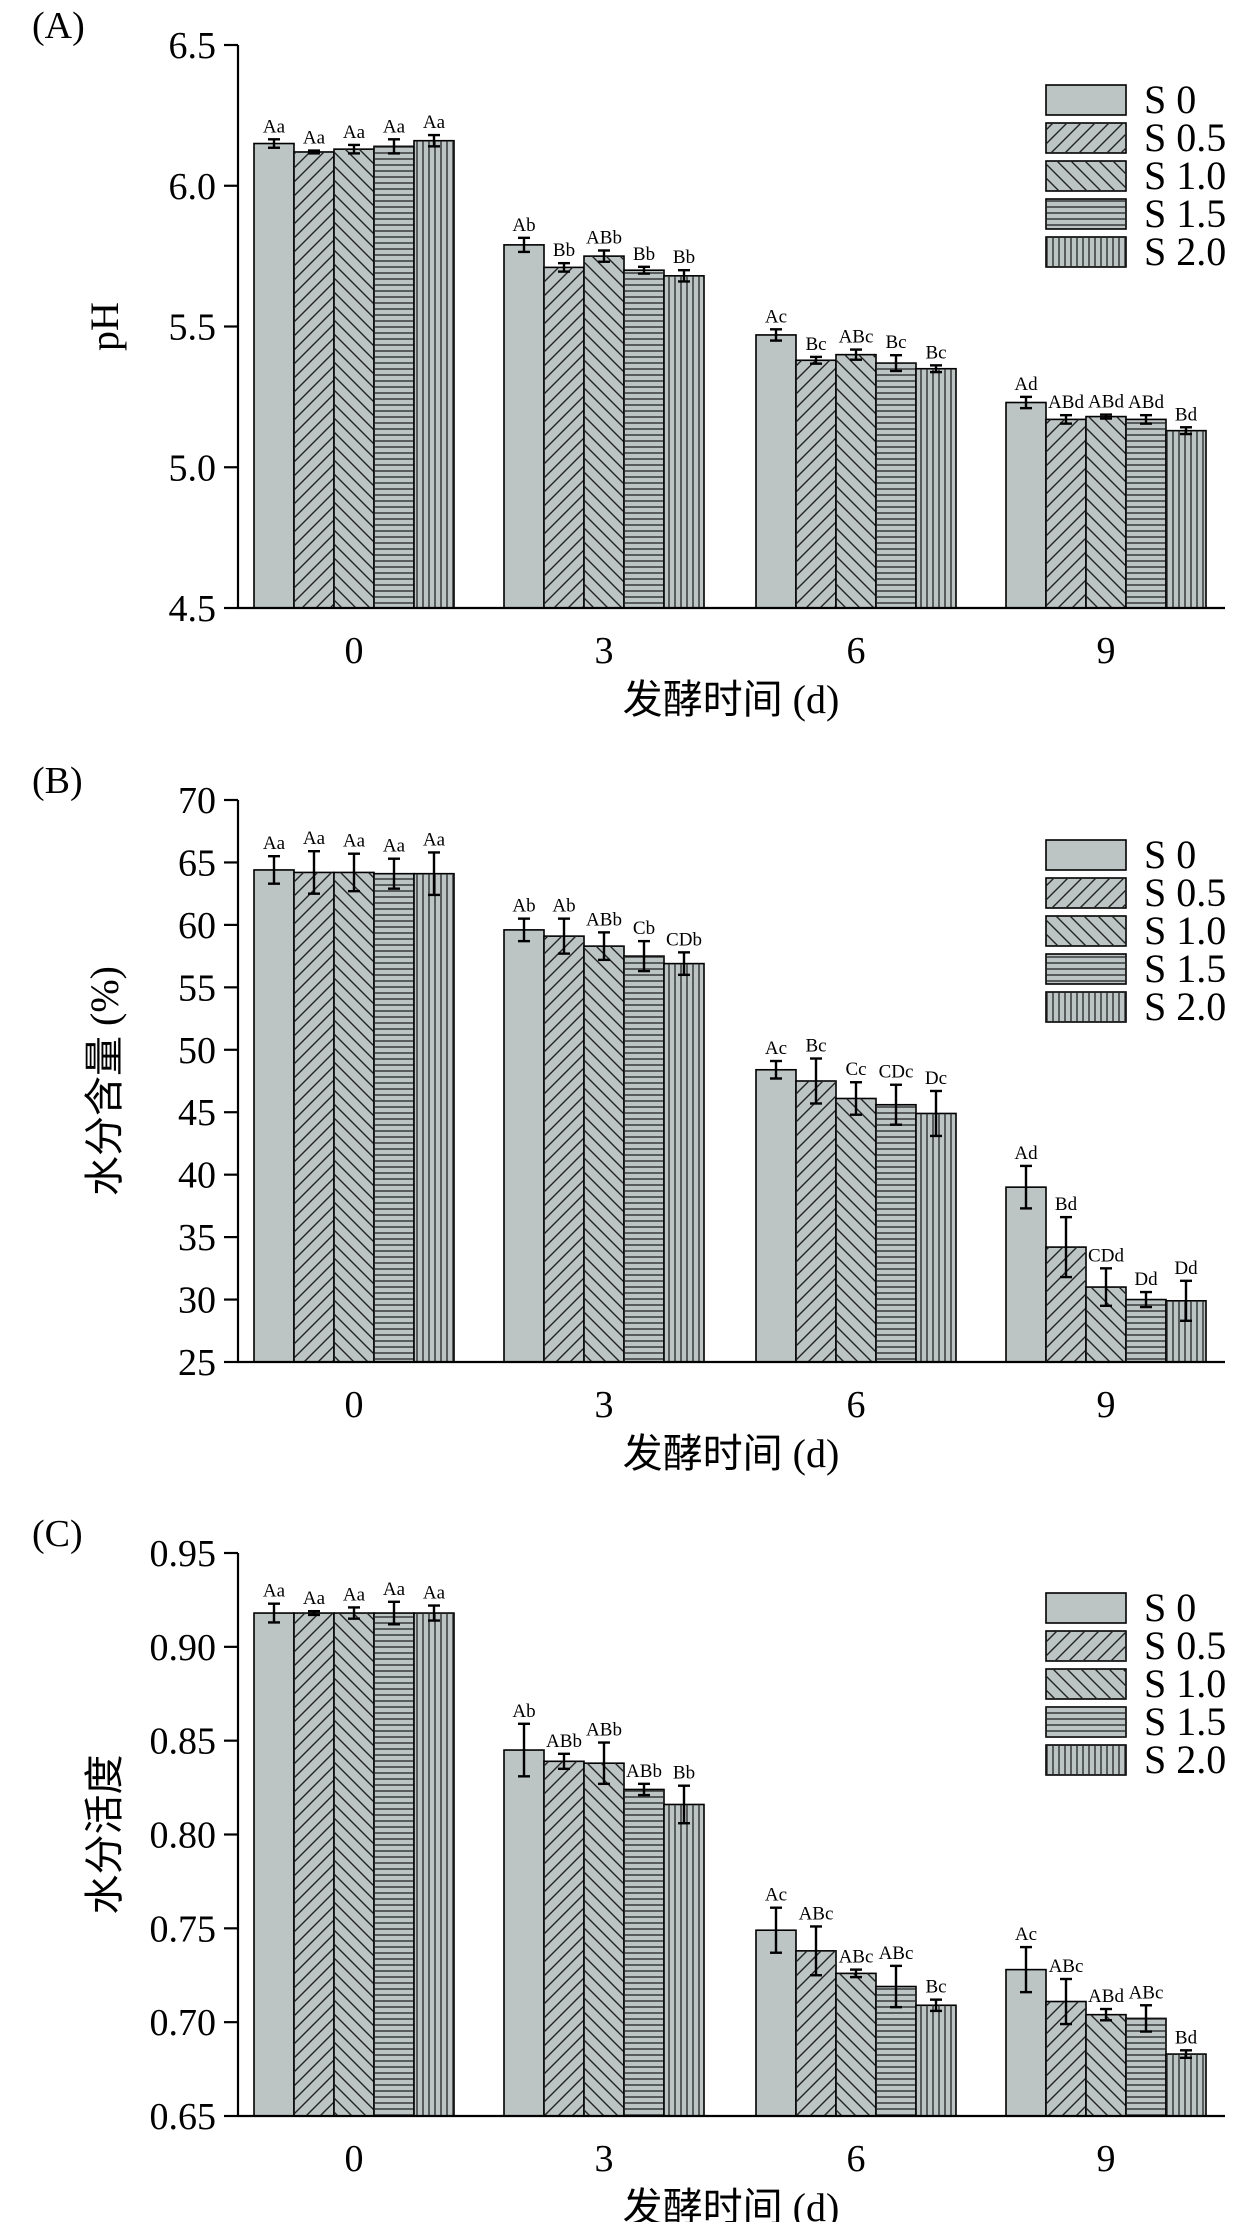 The width and height of the screenshot is (1260, 2222). Describe the element at coordinates (896, 1953) in the screenshot. I see `significance-label: ABc` at that location.